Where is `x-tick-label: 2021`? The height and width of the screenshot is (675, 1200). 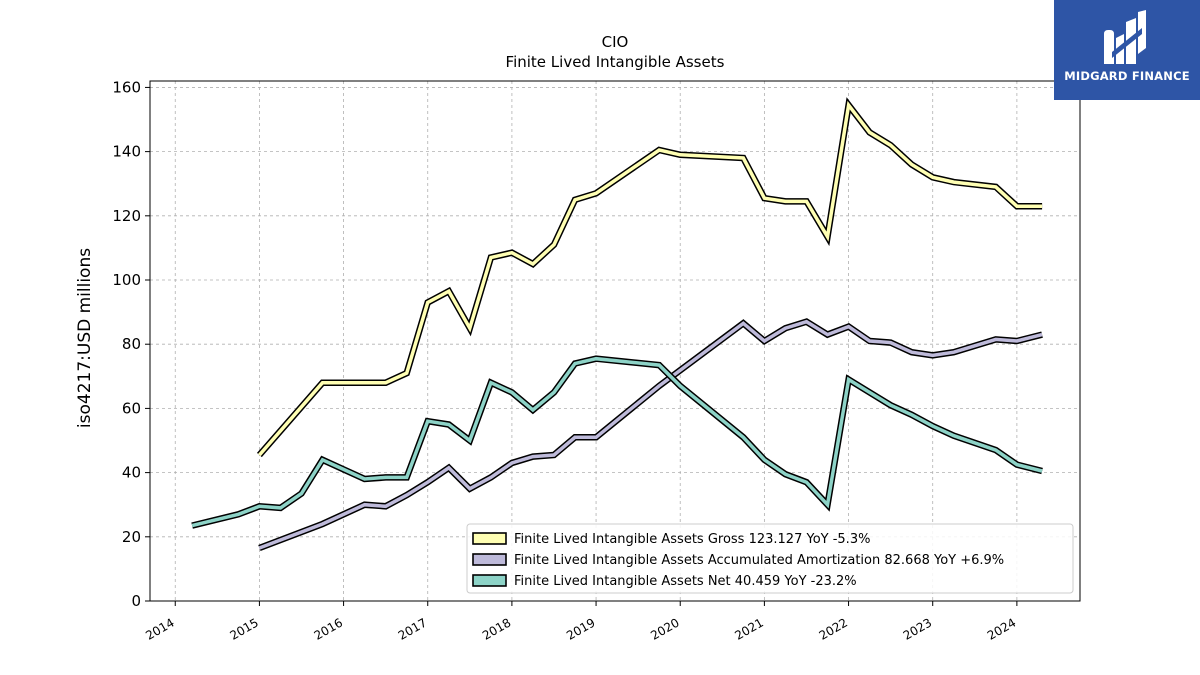
x-tick-label: 2021 is located at coordinates (748, 628).